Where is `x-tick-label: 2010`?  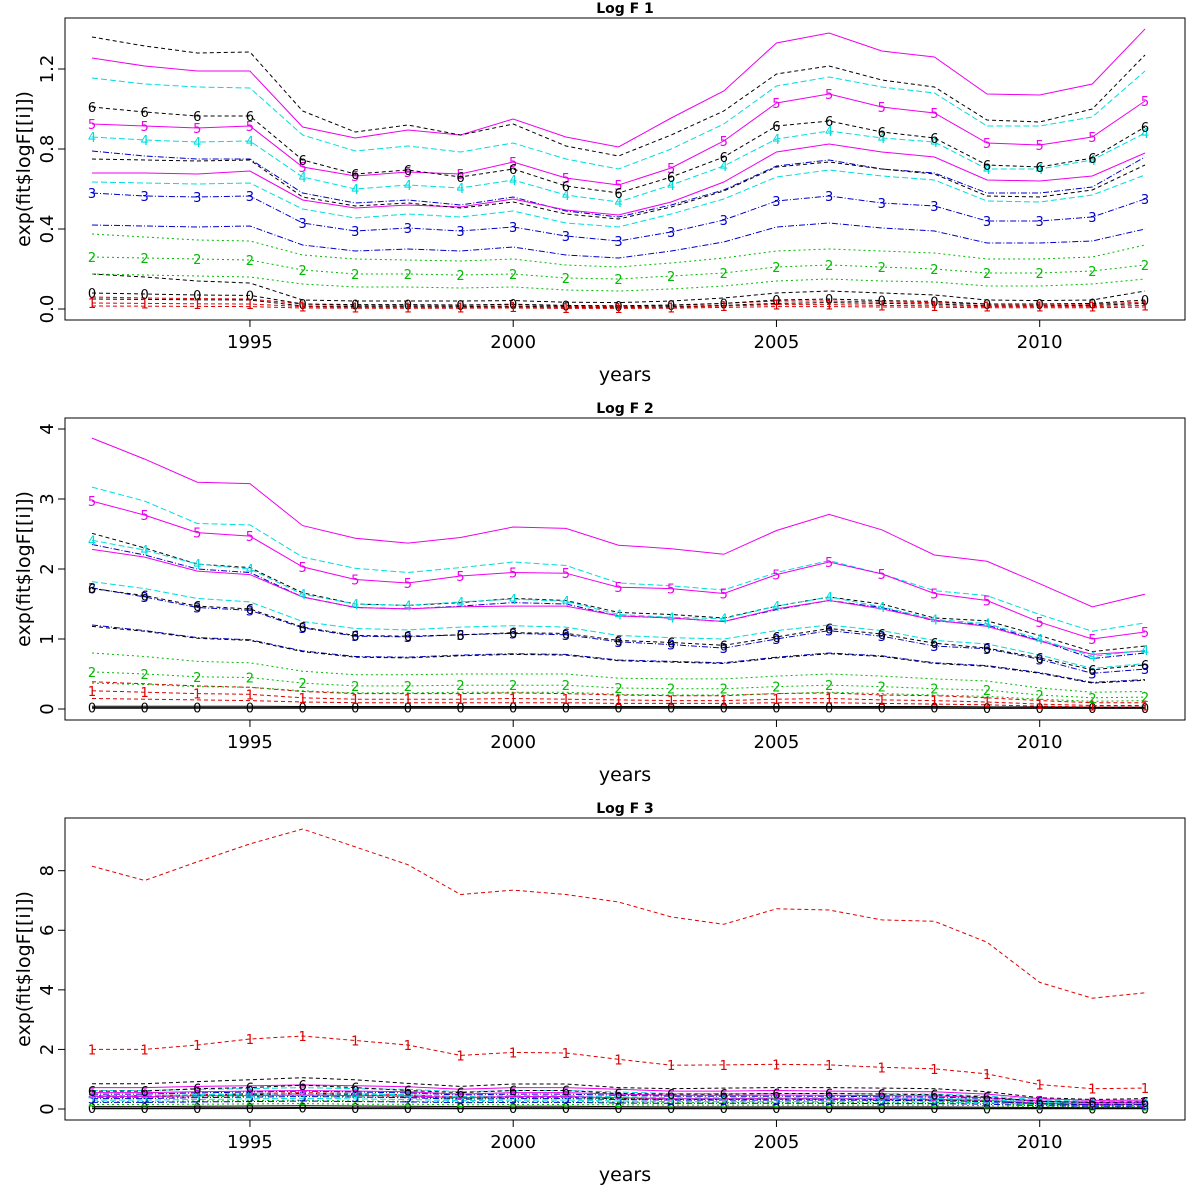
x-tick-label: 2010 is located at coordinates (1040, 1142).